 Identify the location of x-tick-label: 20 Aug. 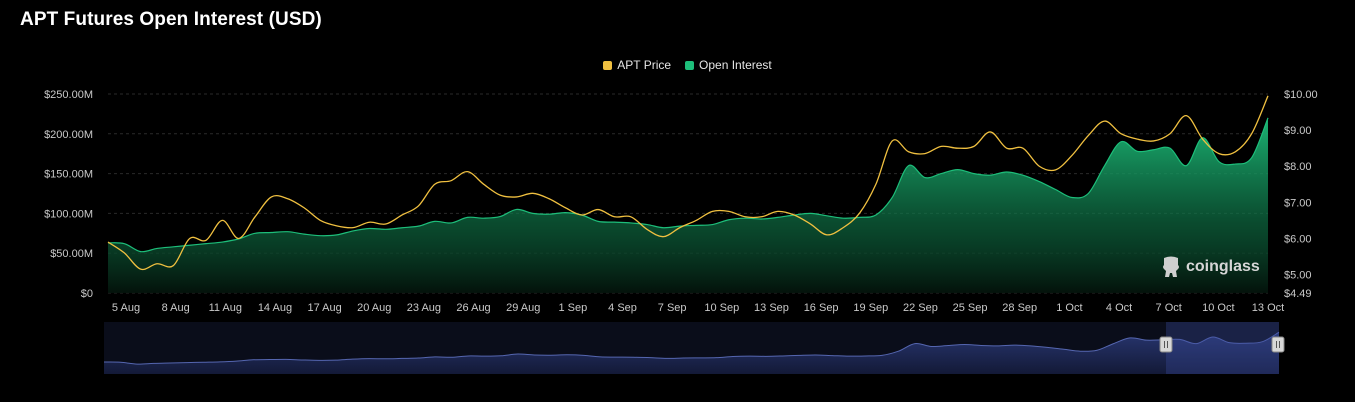
(374, 308).